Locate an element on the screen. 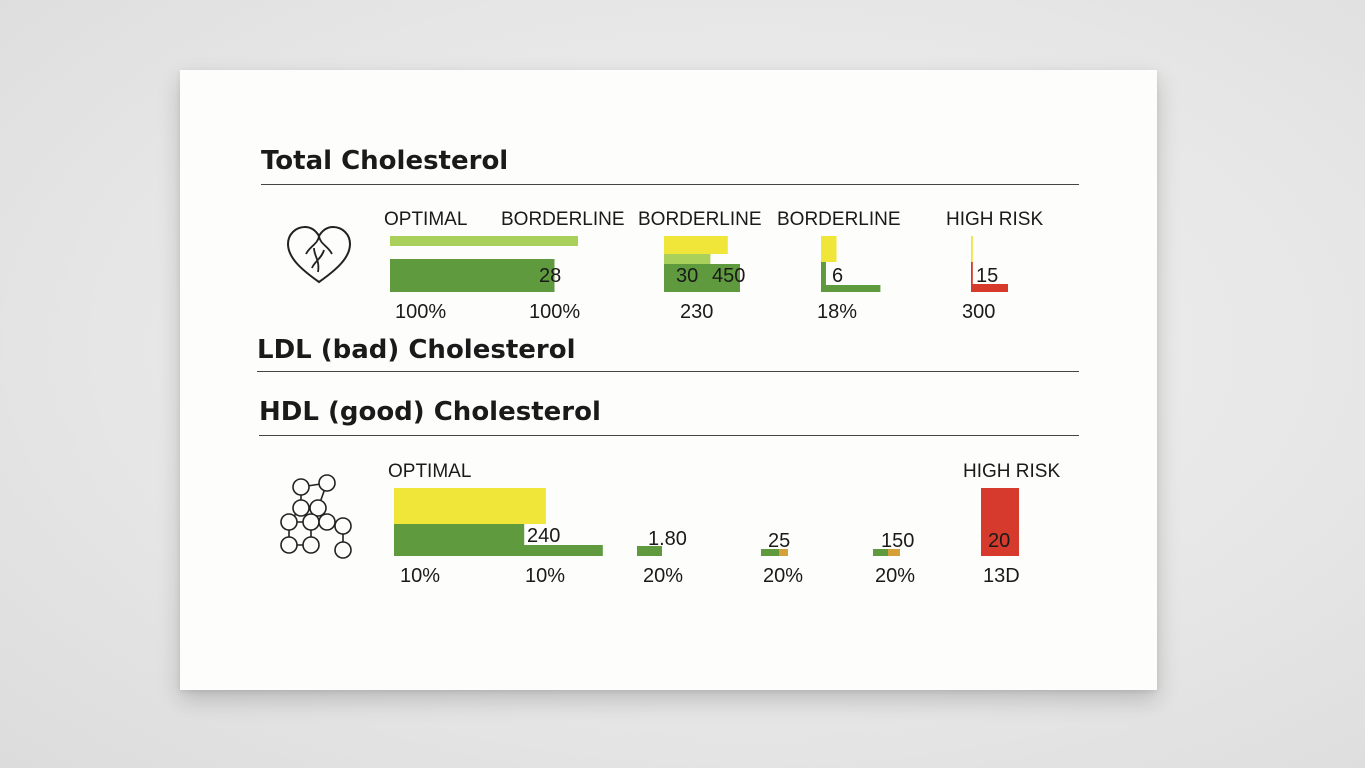  value-label: 240 is located at coordinates (543, 536).